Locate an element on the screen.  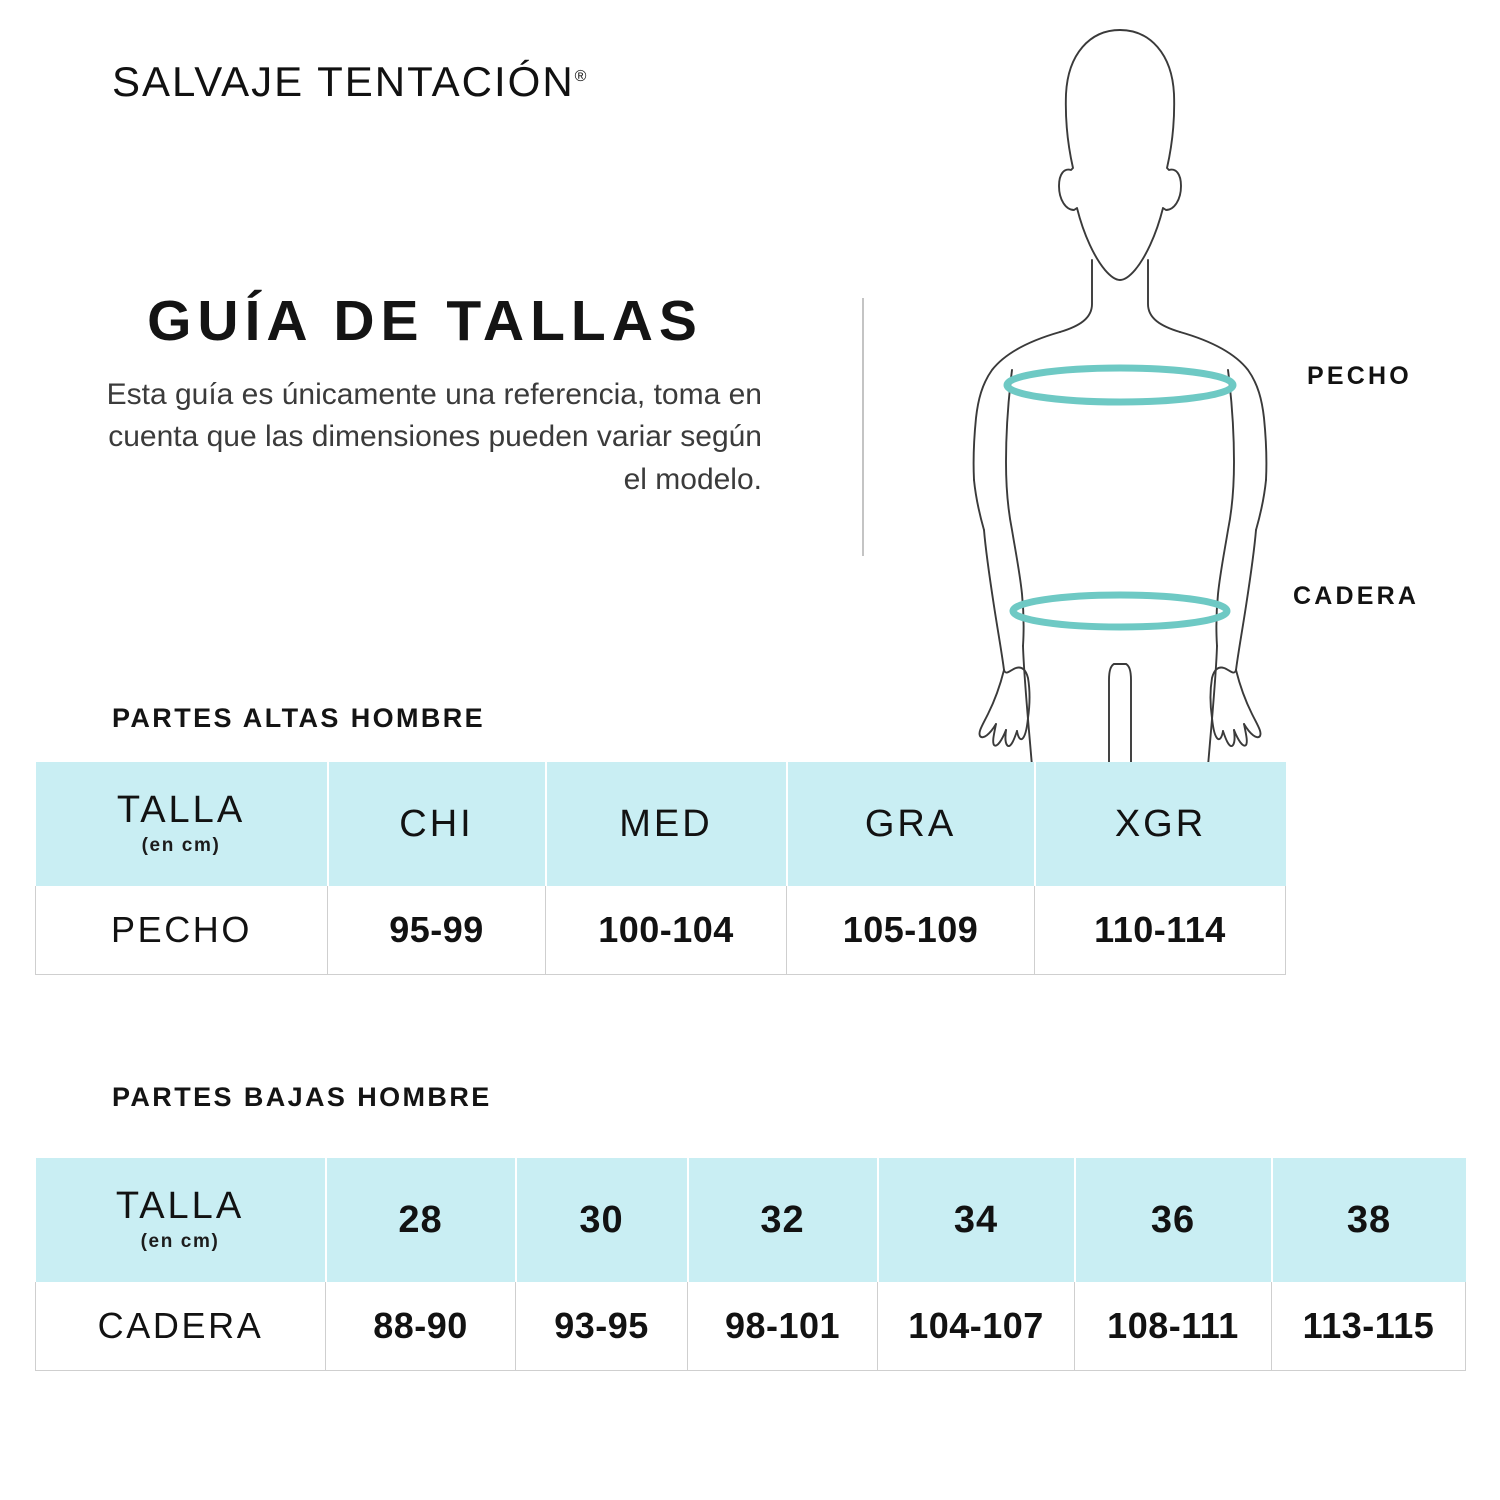
section-caption-lower: PARTES BAJAS HOMBRE is located at coordinates (302, 1097).